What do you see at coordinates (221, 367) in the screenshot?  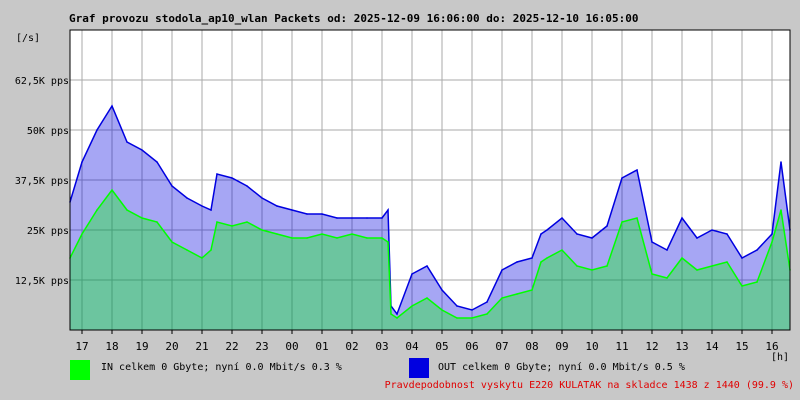 I see `legend-in-label: IN celkem 0 Gbyte; nyní 0.0 Mbit/s 0.3 %` at bounding box center [221, 367].